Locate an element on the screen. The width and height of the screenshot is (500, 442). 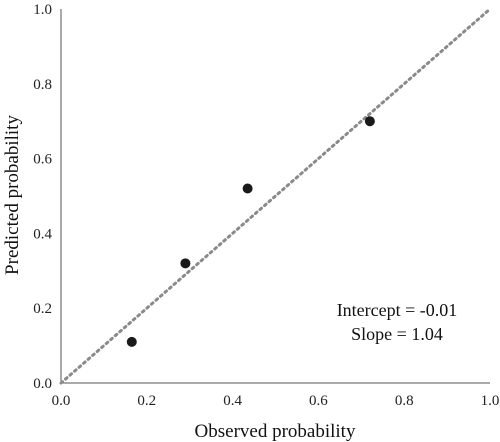
y-tick-label: 0.2 is located at coordinates (42, 309).